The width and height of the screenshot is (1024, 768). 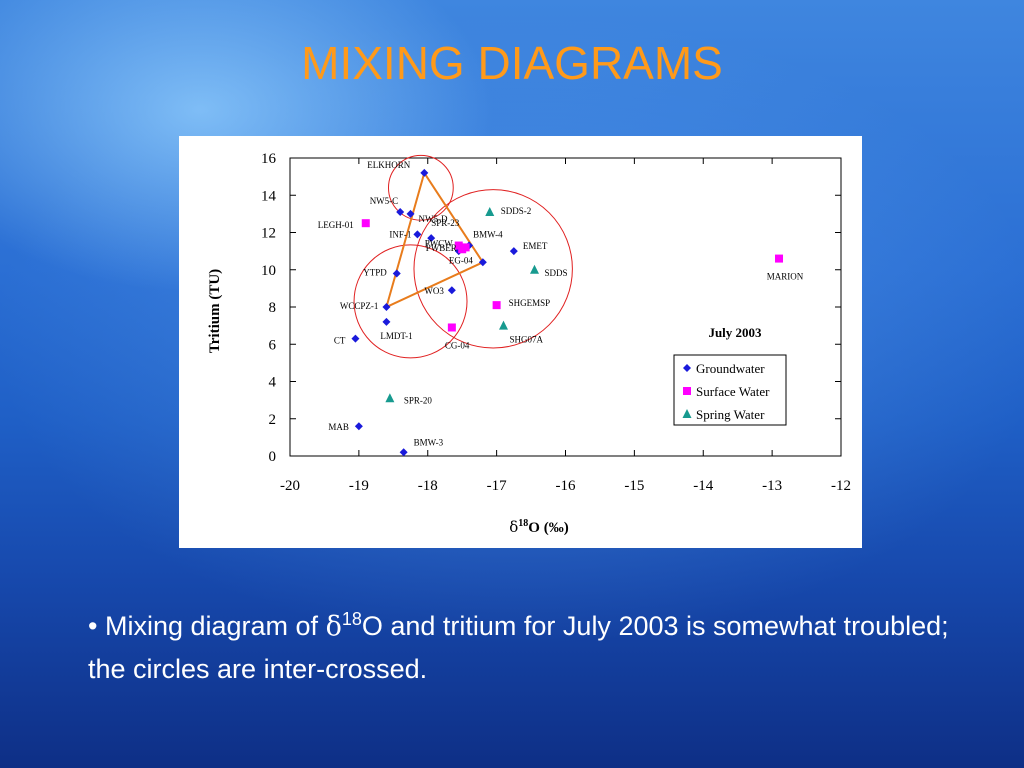 What do you see at coordinates (530, 303) in the screenshot?
I see `point-label: SHGEMSP` at bounding box center [530, 303].